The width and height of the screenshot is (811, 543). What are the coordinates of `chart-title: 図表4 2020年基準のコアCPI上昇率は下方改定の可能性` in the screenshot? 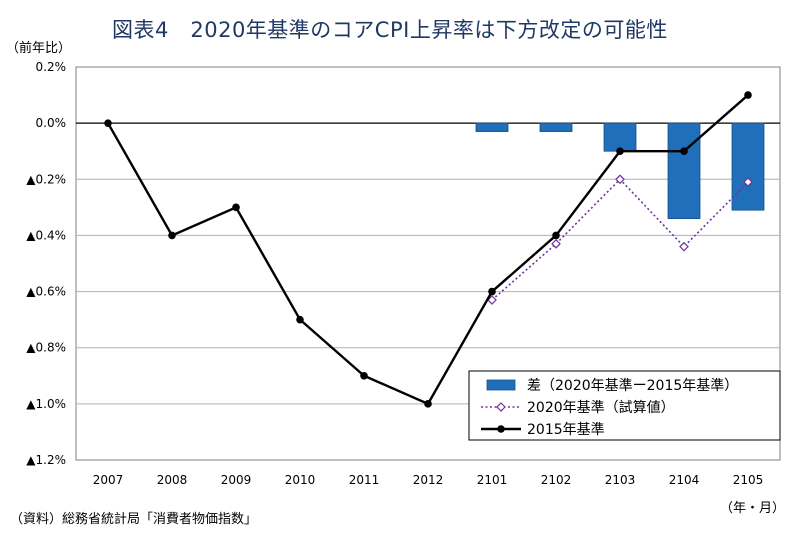 It's located at (390, 30).